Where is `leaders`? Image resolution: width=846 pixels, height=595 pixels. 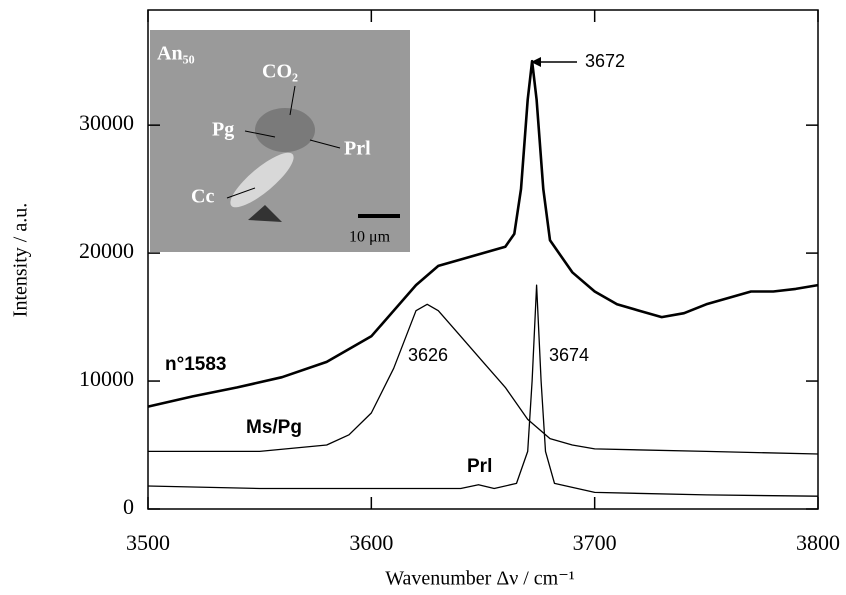
leaders is located at coordinates (283, 142).